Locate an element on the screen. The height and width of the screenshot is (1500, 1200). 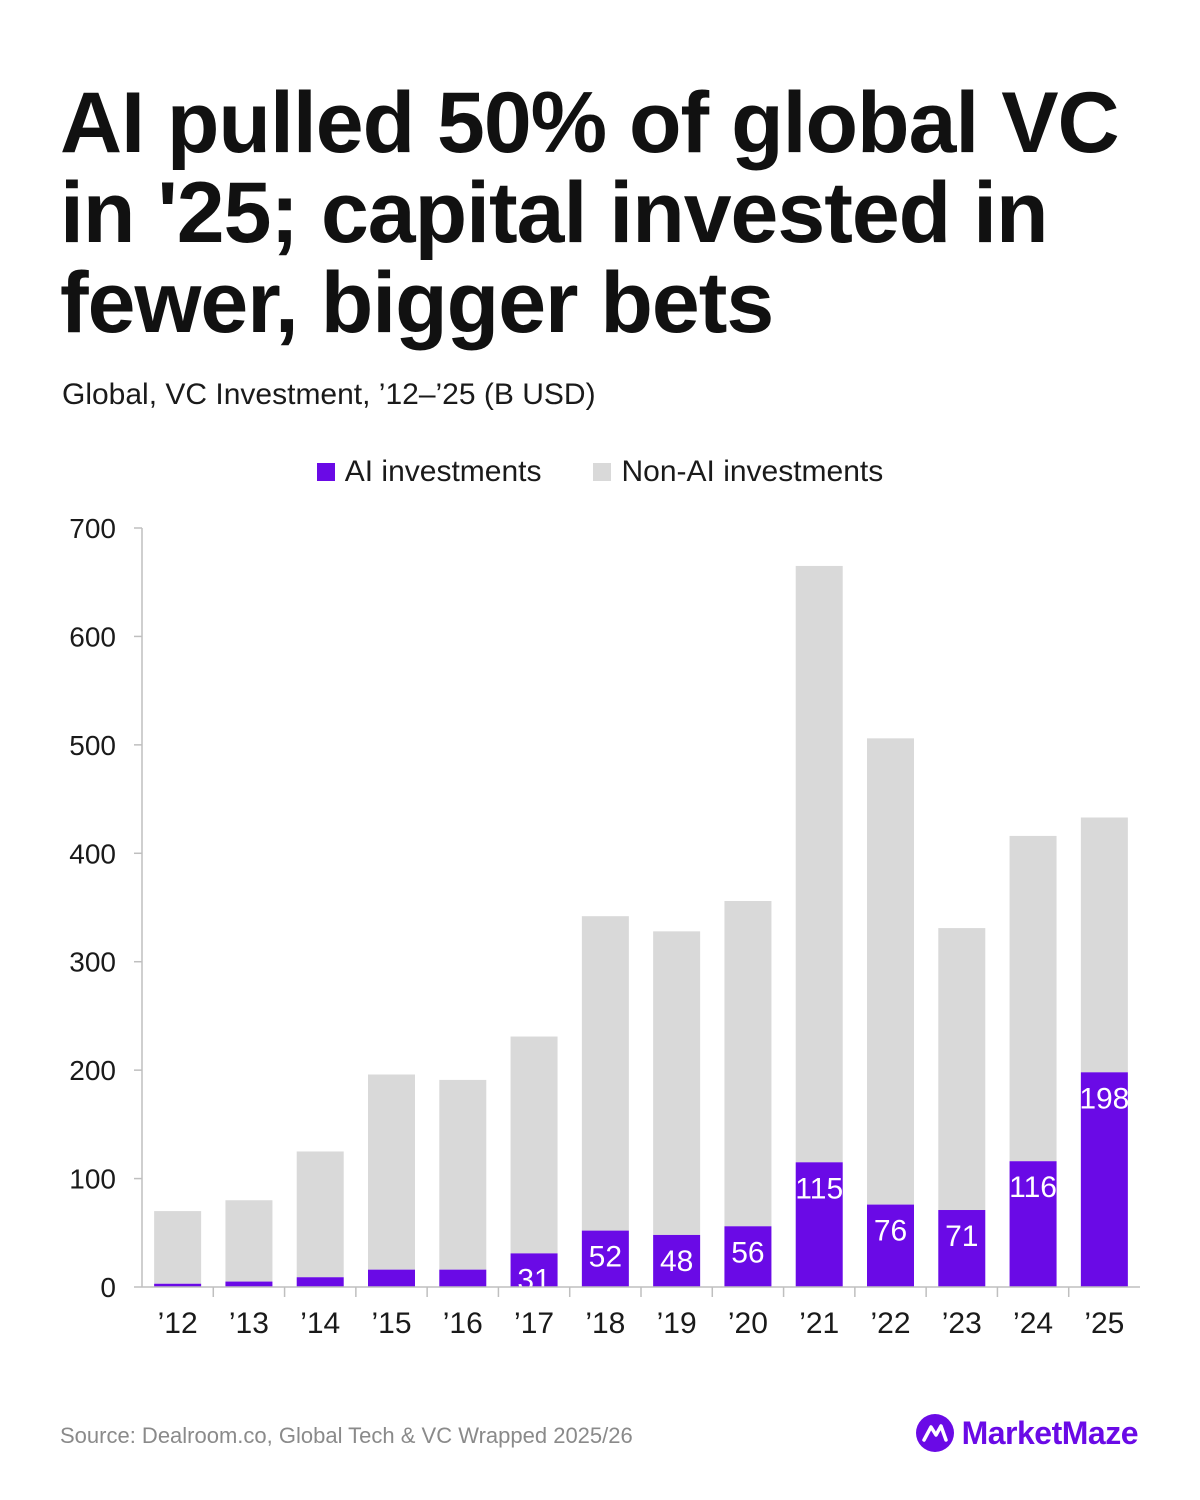
y-tick-label: 0 is located at coordinates (108, 1287).